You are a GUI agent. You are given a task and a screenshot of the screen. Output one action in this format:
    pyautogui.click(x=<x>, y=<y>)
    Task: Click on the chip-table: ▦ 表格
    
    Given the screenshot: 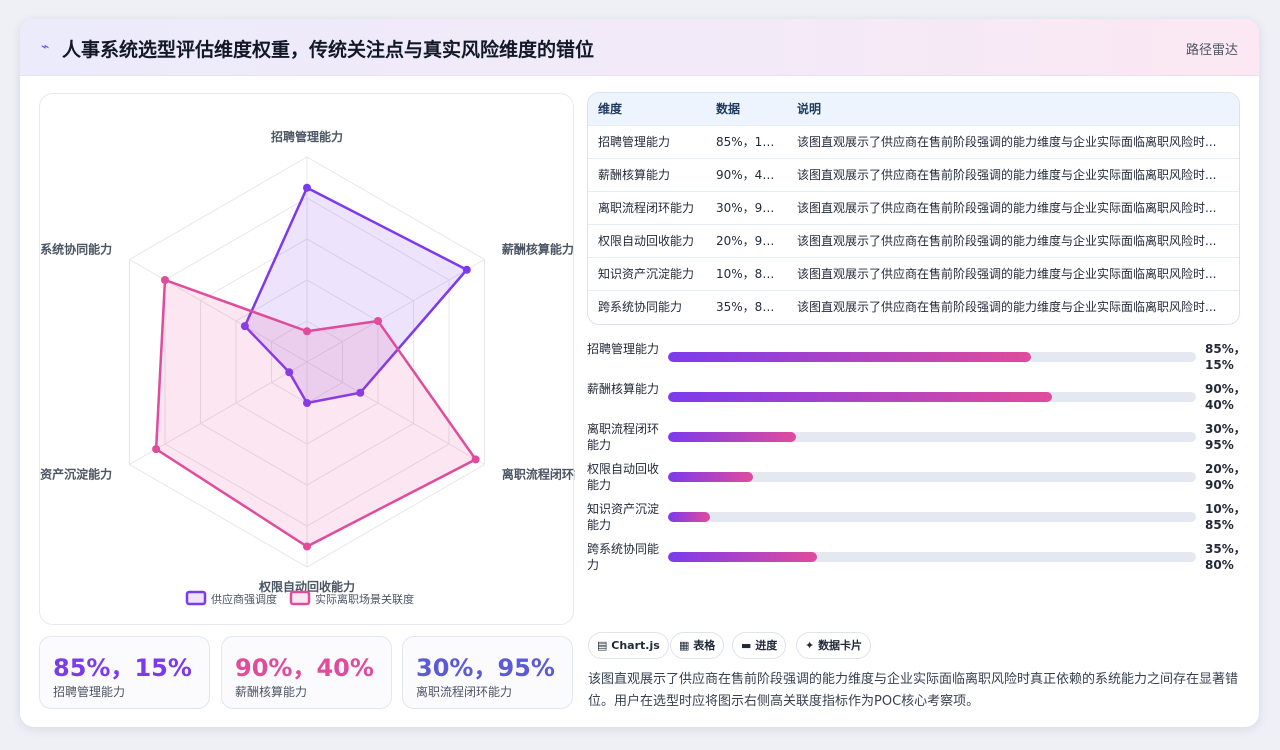 What is the action you would take?
    pyautogui.click(x=697, y=645)
    